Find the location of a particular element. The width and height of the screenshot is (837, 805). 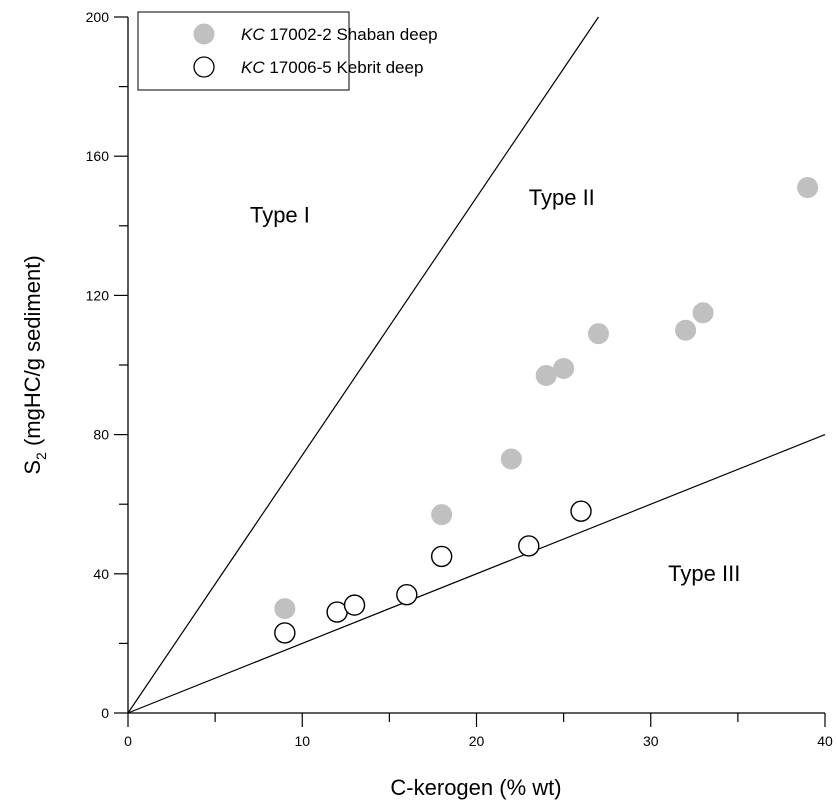

legend-label-shaban-italic: KC is located at coordinates (253, 34).